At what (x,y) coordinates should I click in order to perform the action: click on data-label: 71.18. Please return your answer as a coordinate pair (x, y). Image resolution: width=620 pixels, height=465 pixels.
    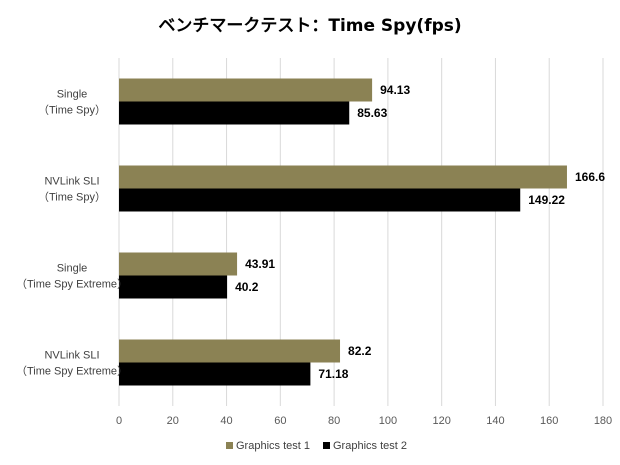
    Looking at the image, I should click on (333, 374).